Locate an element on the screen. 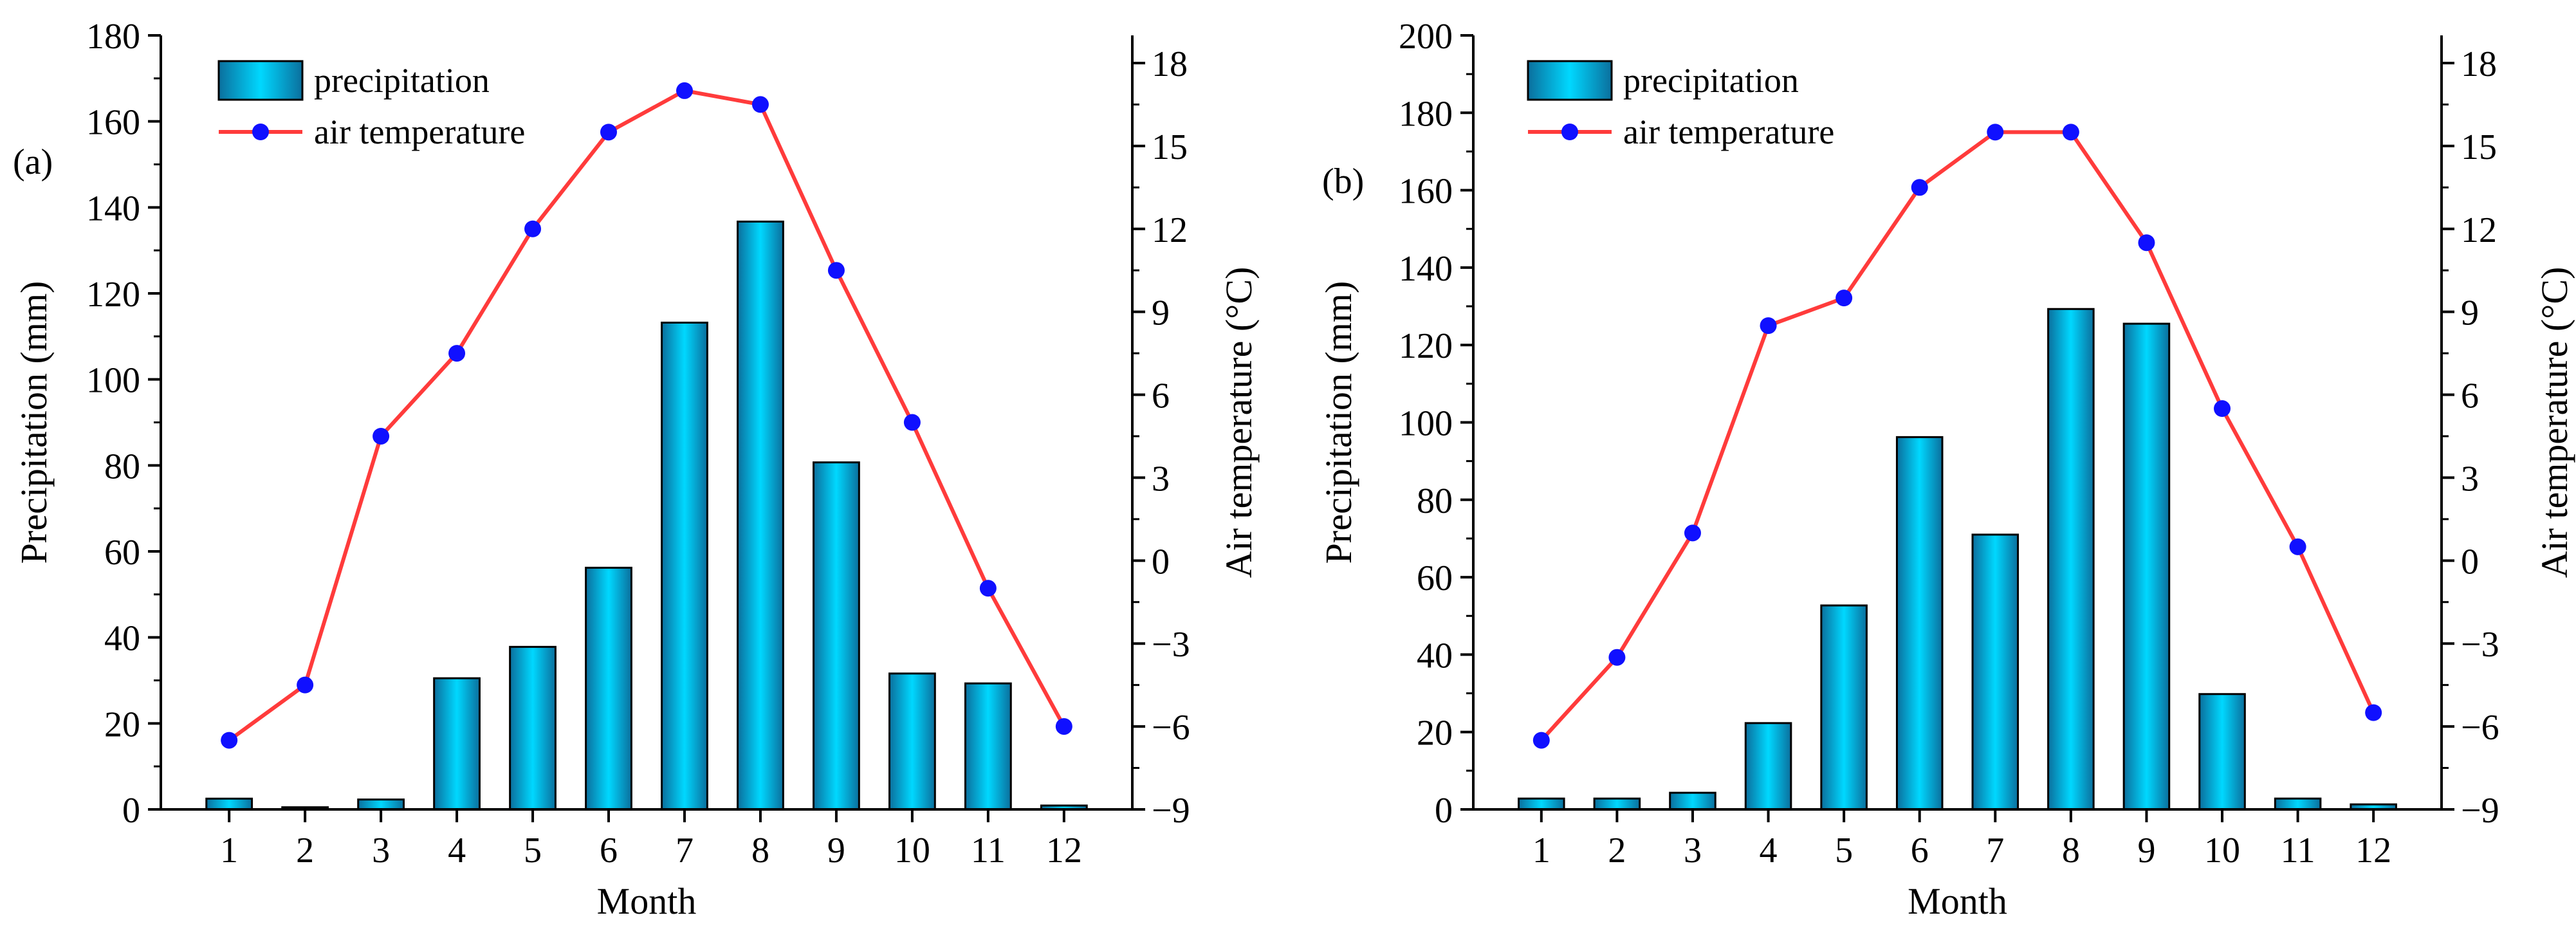 The width and height of the screenshot is (2576, 931). left-tick-label: 80 is located at coordinates (1435, 501).